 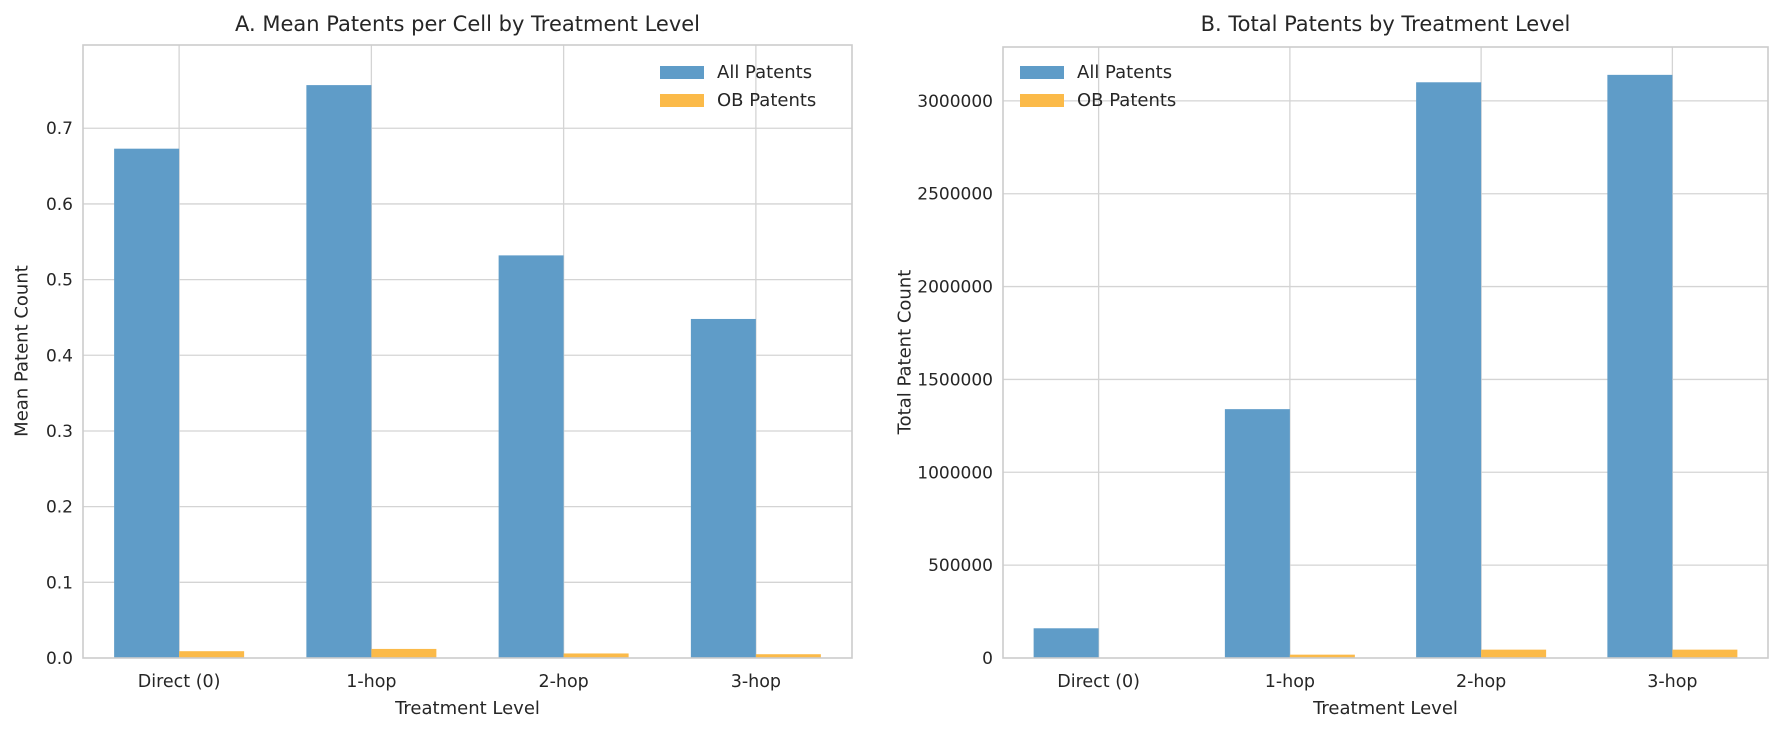 I want to click on y-tick-label: 0.3, so click(x=59, y=432).